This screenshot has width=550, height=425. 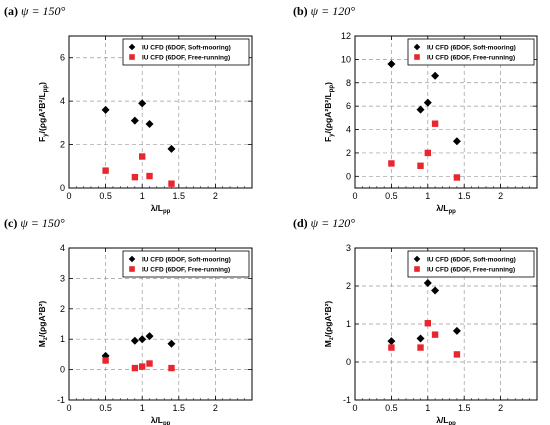 I want to click on x-tick-label: 2, so click(x=215, y=196).